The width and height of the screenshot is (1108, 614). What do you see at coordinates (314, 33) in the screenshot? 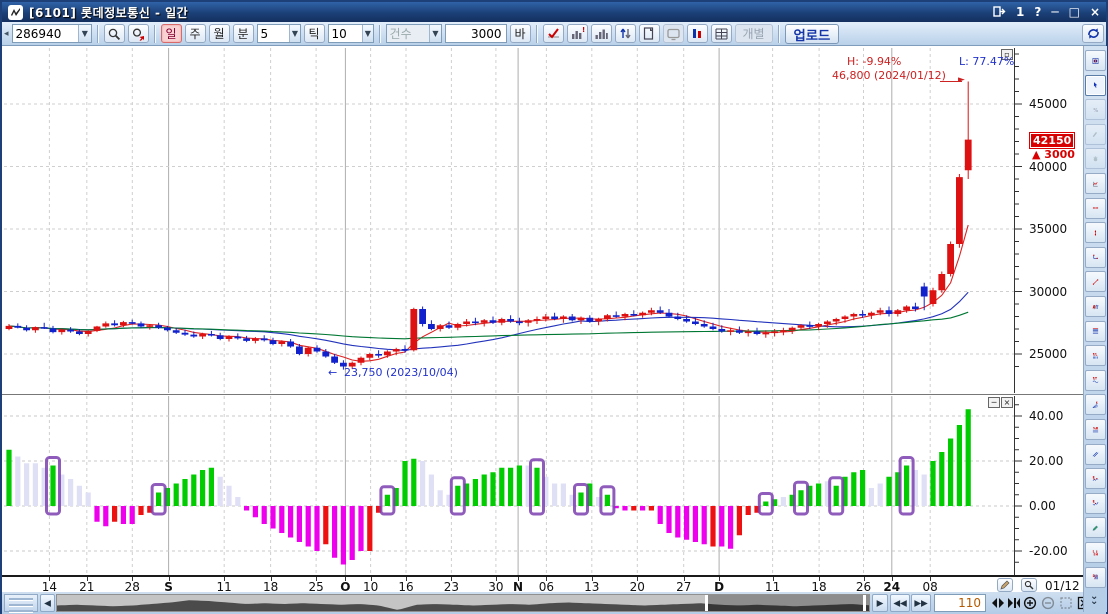
I see `period-tick-button: 틱` at bounding box center [314, 33].